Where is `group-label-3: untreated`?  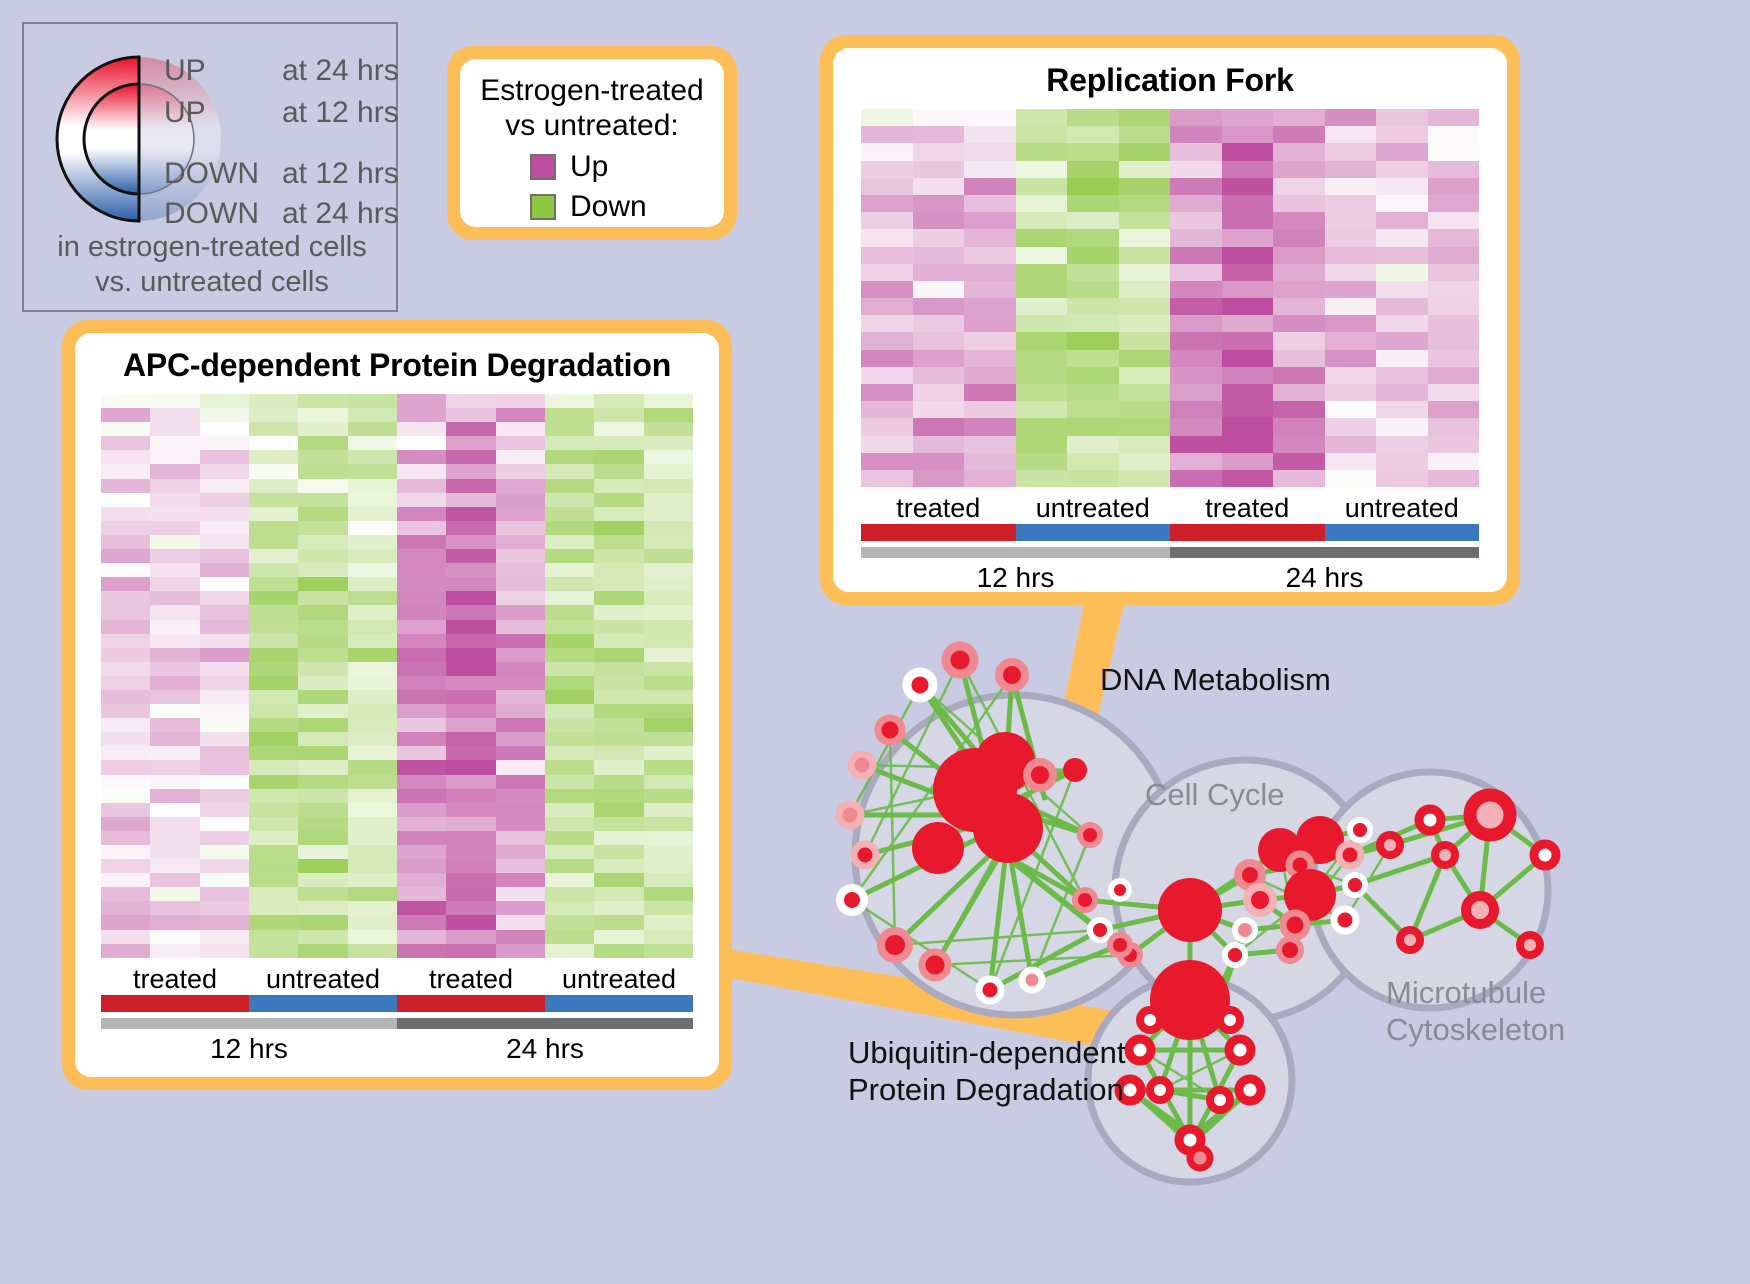 group-label-3: untreated is located at coordinates (619, 978).